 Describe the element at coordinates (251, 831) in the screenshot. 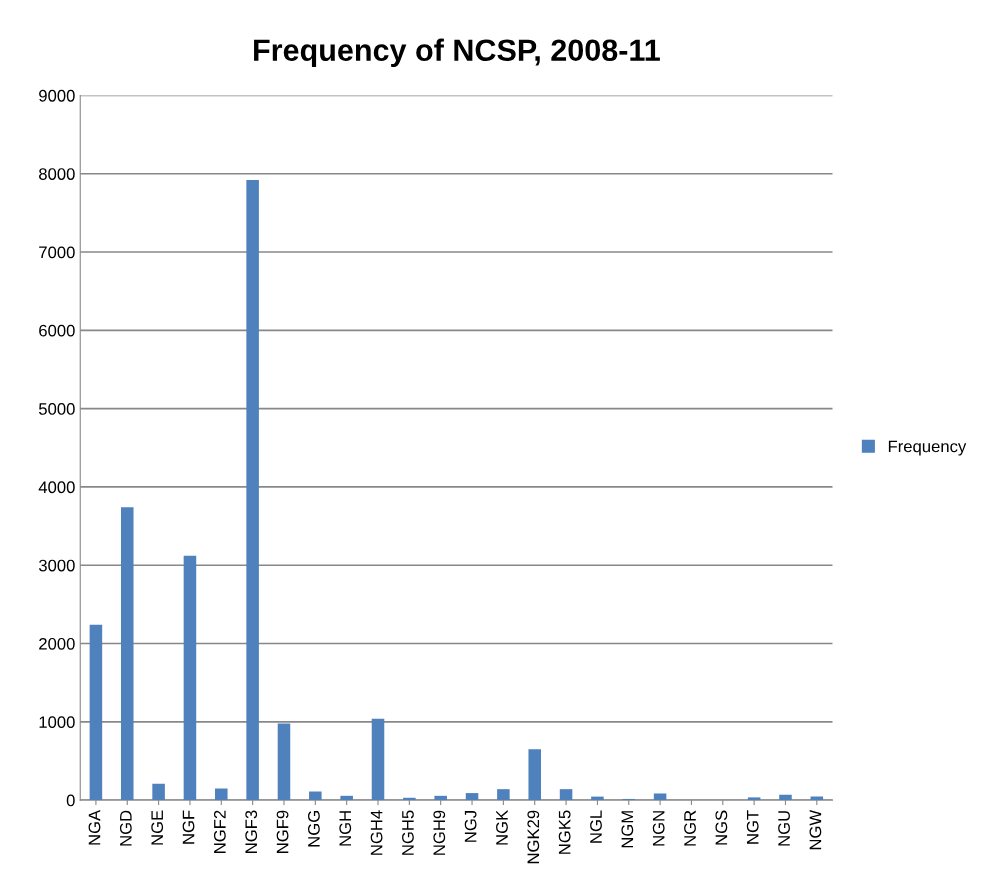

I see `x-tick-label: NGF3` at that location.